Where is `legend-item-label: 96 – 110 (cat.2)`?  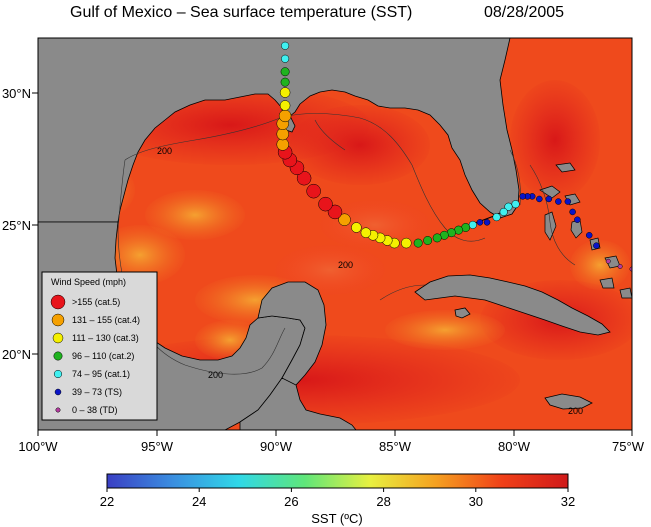
legend-item-label: 96 – 110 (cat.2) is located at coordinates (103, 356).